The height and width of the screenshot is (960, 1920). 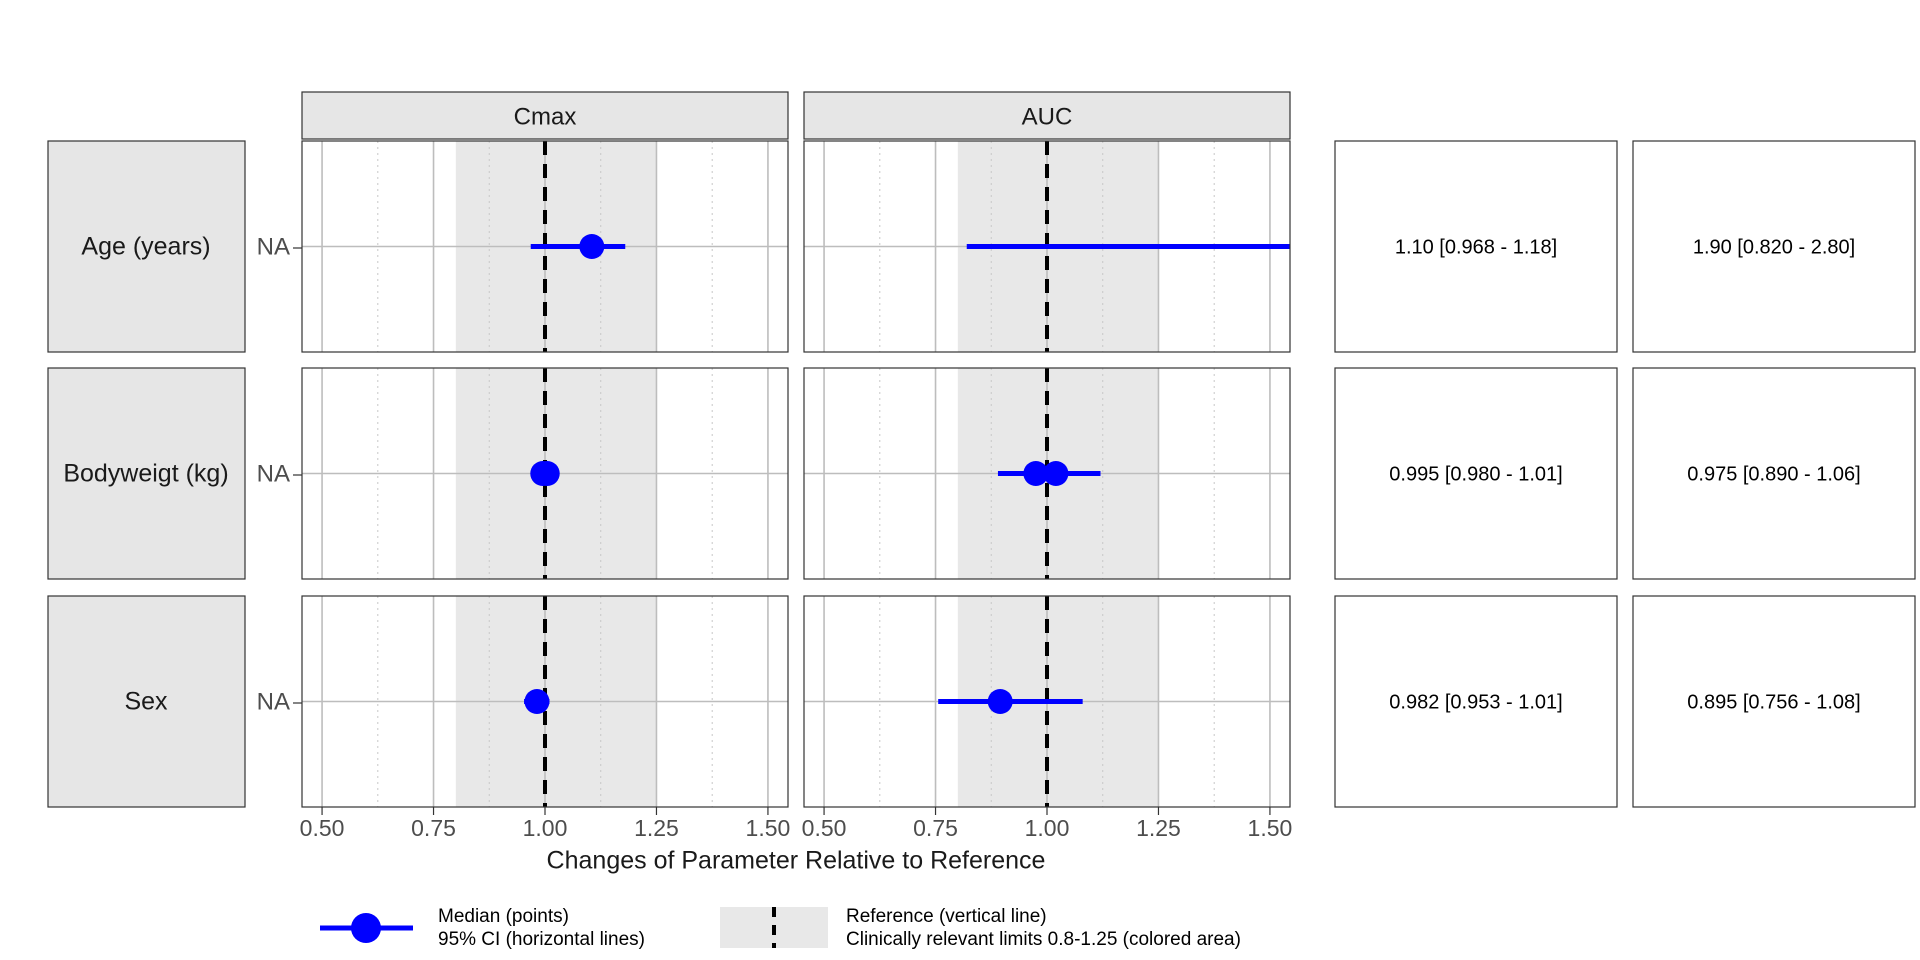 I want to click on table-cell-age-auc-box, so click(x=1774, y=246).